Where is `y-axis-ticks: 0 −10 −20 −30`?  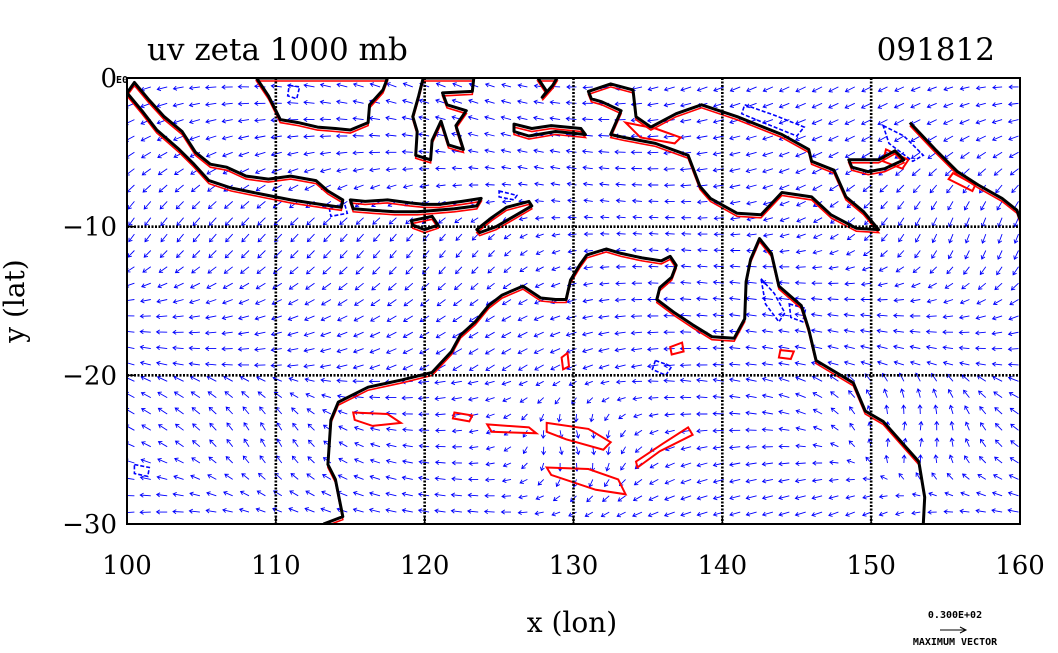
y-axis-ticks: 0 −10 −20 −30 is located at coordinates (98, 302).